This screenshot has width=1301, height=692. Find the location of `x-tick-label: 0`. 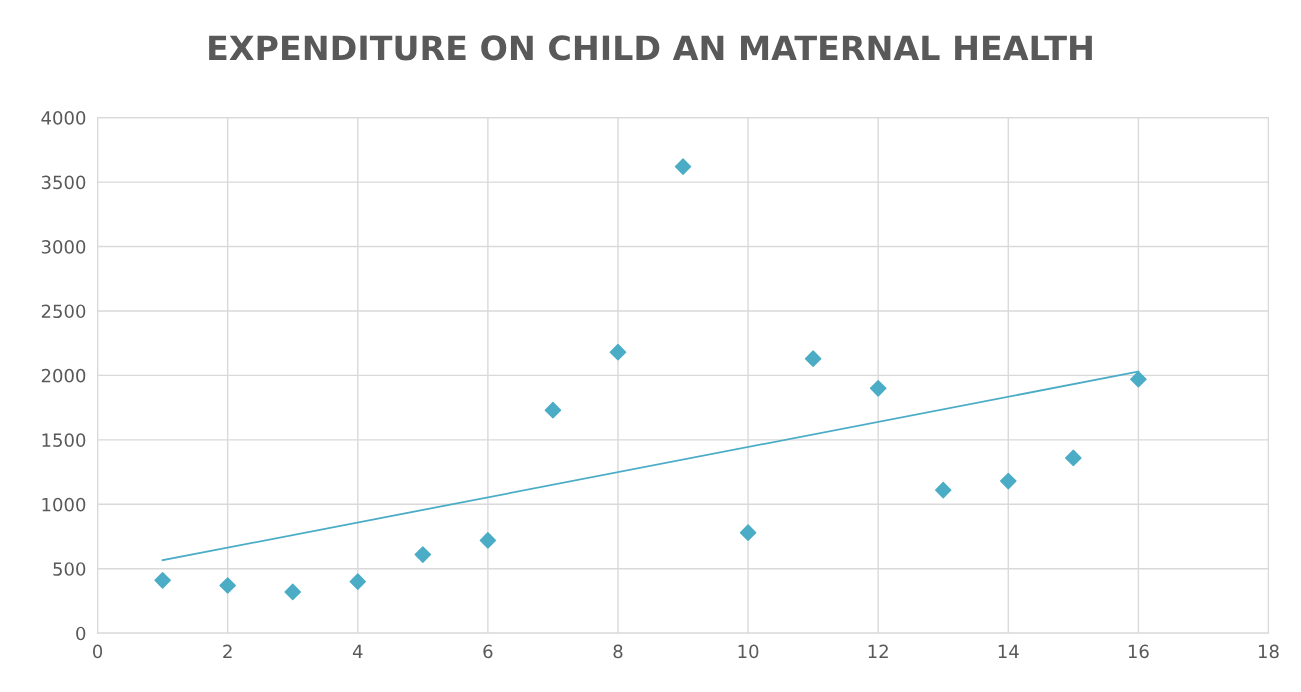

x-tick-label: 0 is located at coordinates (98, 651).